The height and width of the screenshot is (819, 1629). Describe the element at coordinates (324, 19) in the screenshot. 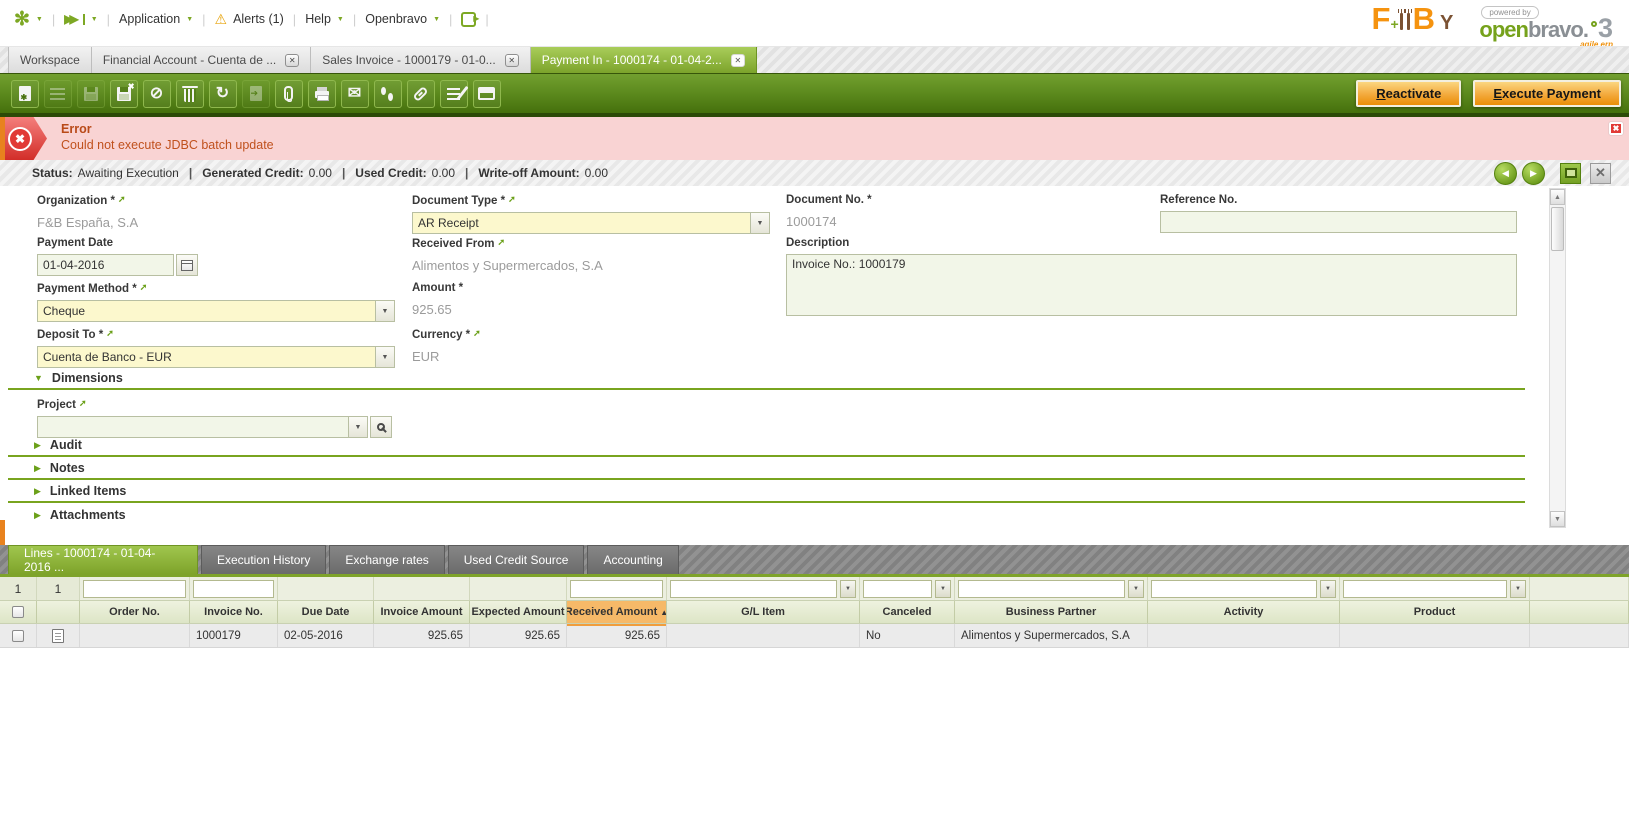

I see `help-menu: Help ▼` at that location.